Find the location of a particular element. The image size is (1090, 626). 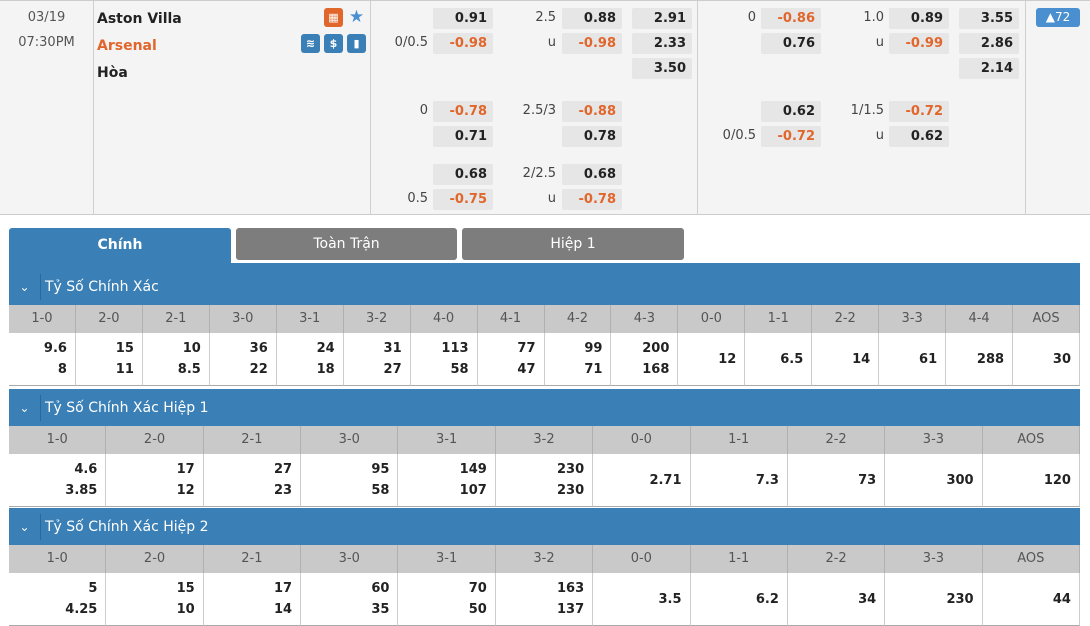

score-odds-cell: 15 11 is located at coordinates (109, 359).